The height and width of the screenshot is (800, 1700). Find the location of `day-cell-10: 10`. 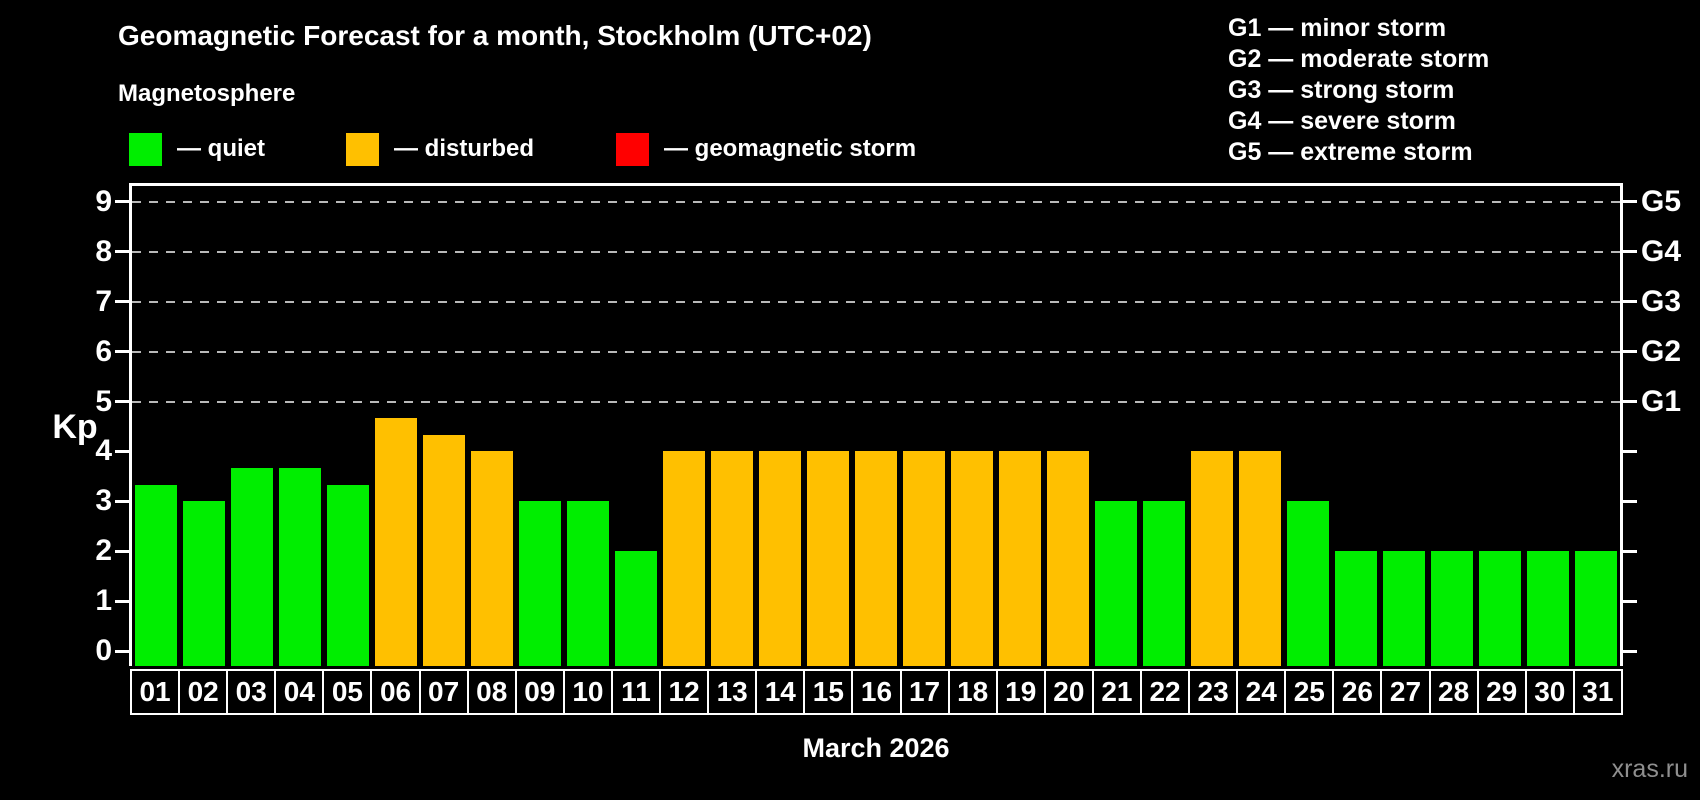

day-cell-10: 10 is located at coordinates (587, 692).